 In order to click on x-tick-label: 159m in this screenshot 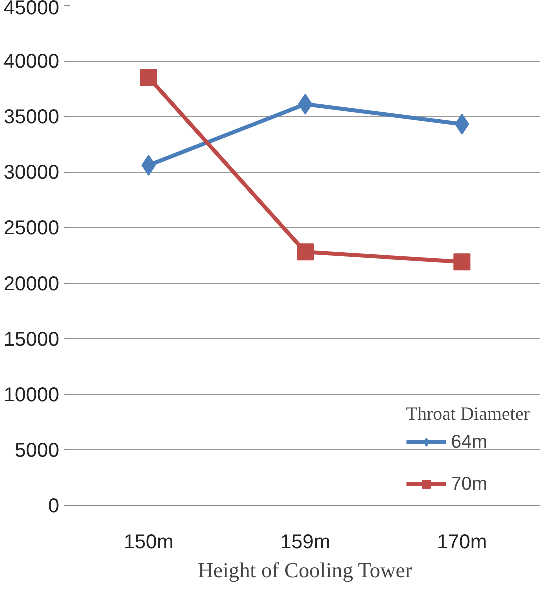, I will do `click(305, 543)`.